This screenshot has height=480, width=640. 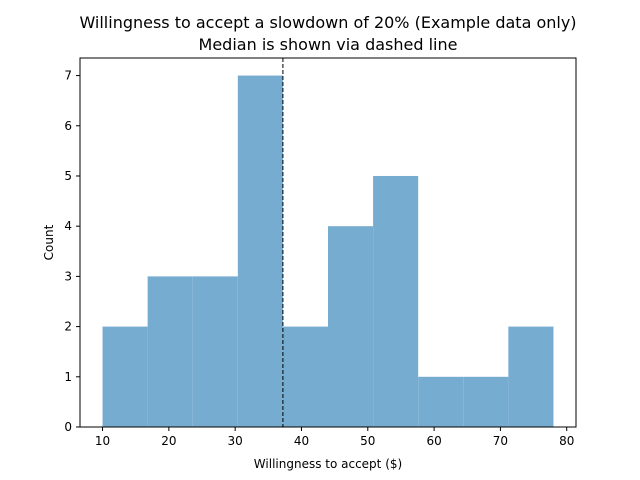 I want to click on y-axis-ticks: 0 1 2 3 4 5 6 7, so click(x=72, y=251).